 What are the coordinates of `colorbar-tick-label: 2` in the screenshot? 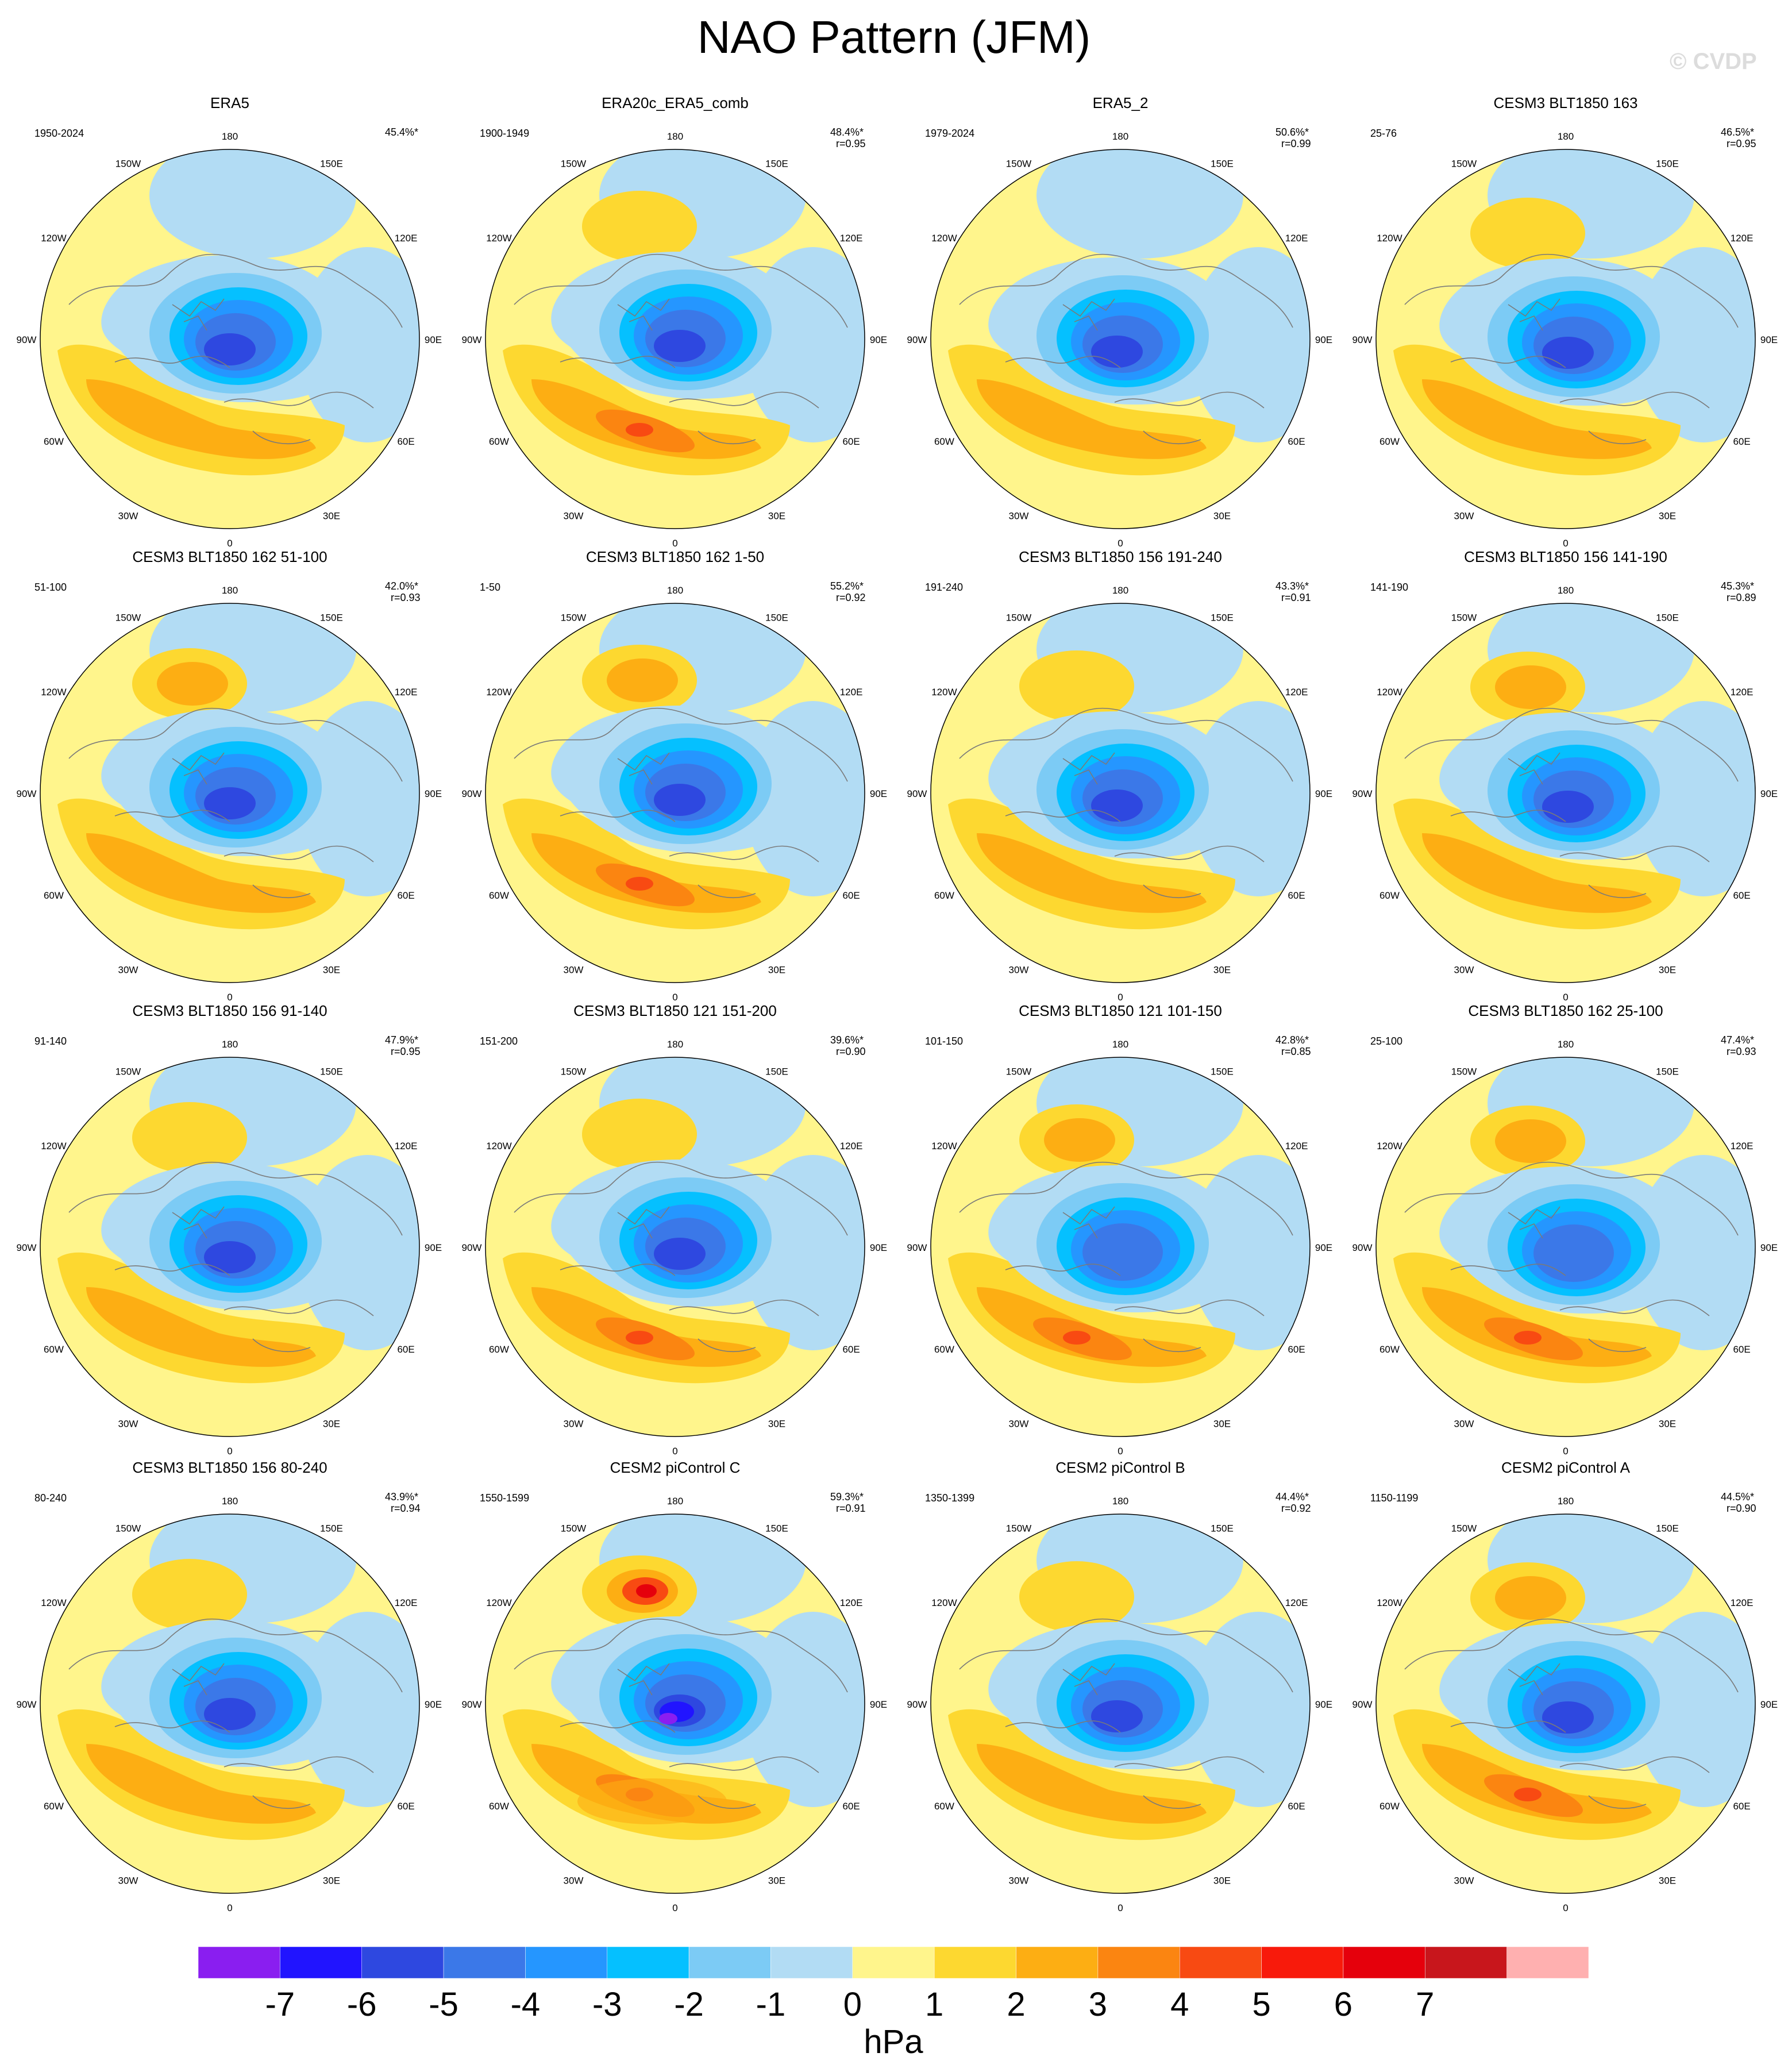 It's located at (1016, 2004).